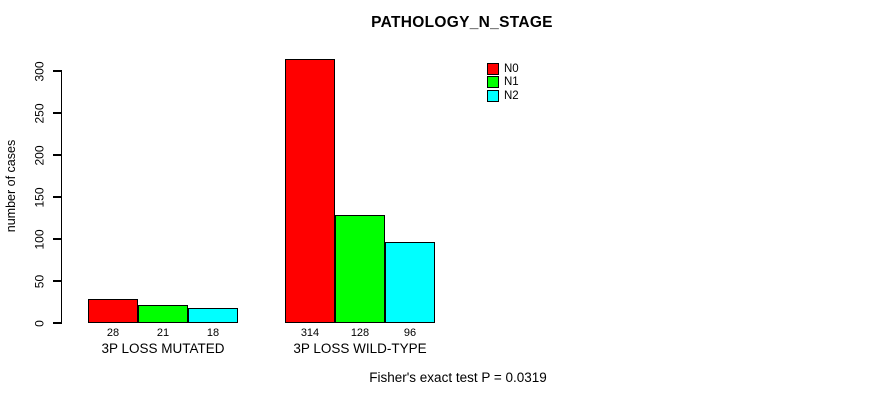  What do you see at coordinates (163, 348) in the screenshot?
I see `category-label: 3P LOSS MUTATED` at bounding box center [163, 348].